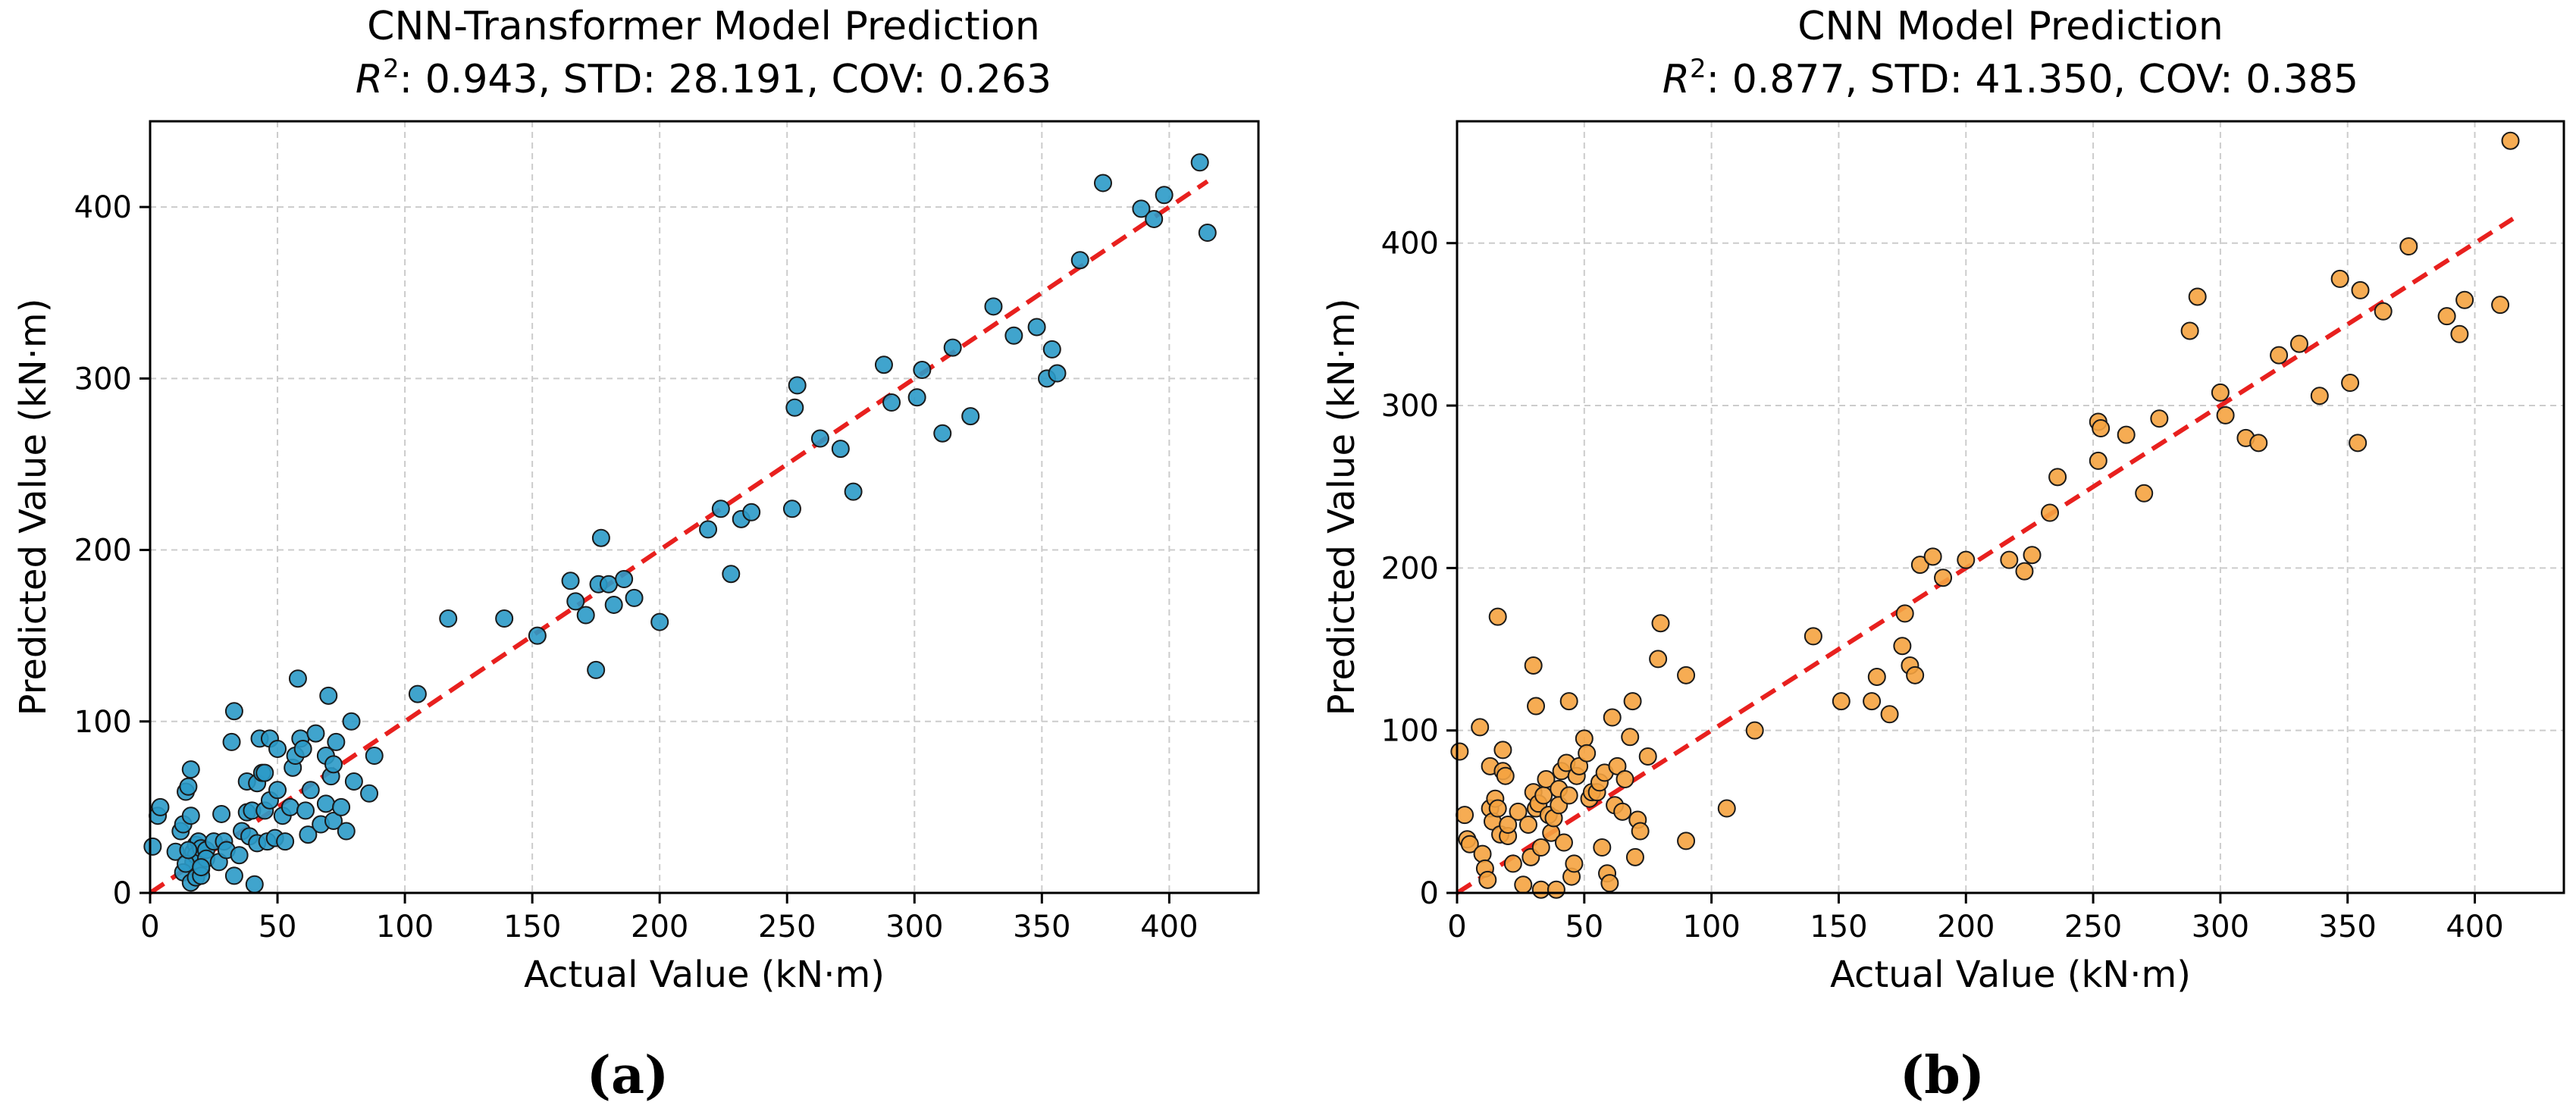 This screenshot has width=2576, height=1115. Describe the element at coordinates (725, 79) in the screenshot. I see `panel-a-subtitle-rest: : 0.943, STD: 28.191, COV: 0.263` at that location.